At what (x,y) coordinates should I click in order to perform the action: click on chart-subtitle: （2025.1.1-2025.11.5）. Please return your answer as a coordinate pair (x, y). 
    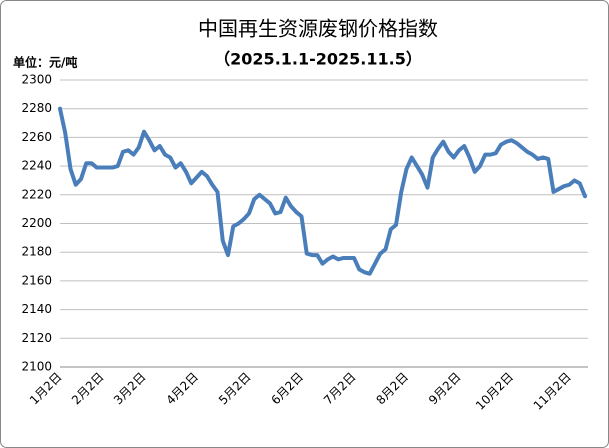
    Looking at the image, I should click on (318, 59).